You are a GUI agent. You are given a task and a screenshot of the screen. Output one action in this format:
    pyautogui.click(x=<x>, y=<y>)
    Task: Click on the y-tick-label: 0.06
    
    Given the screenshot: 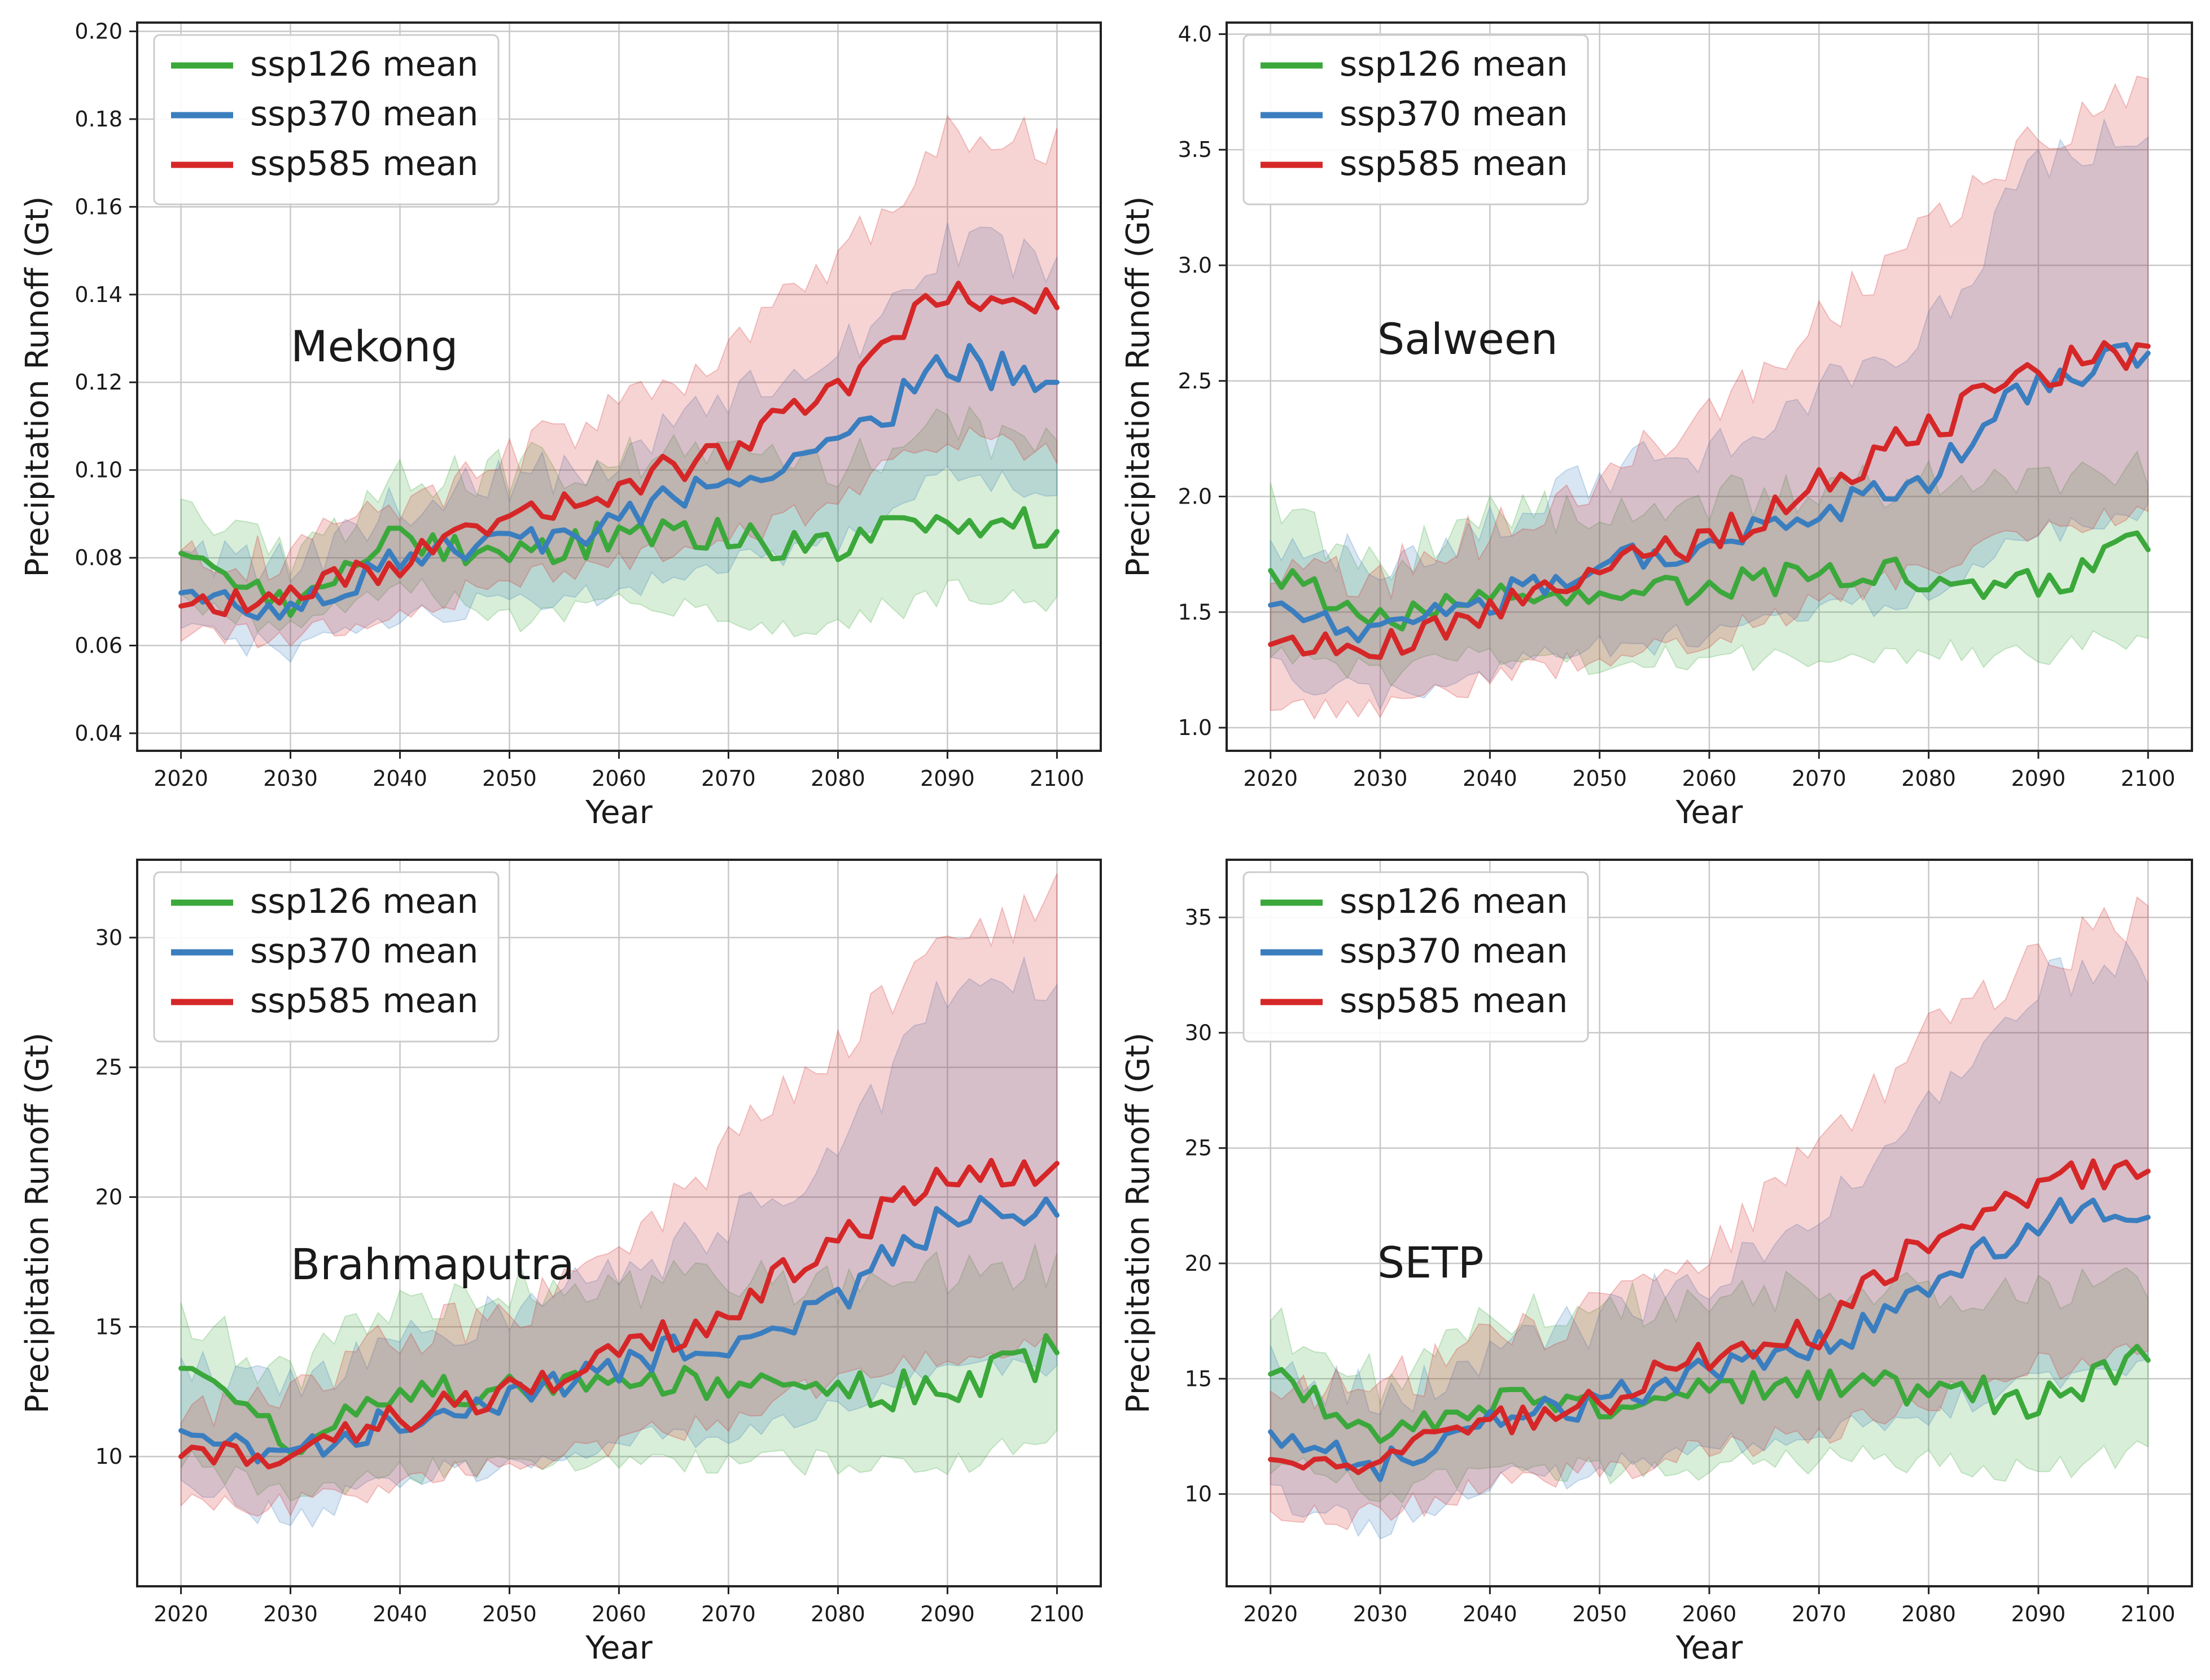 What is the action you would take?
    pyautogui.click(x=98, y=645)
    